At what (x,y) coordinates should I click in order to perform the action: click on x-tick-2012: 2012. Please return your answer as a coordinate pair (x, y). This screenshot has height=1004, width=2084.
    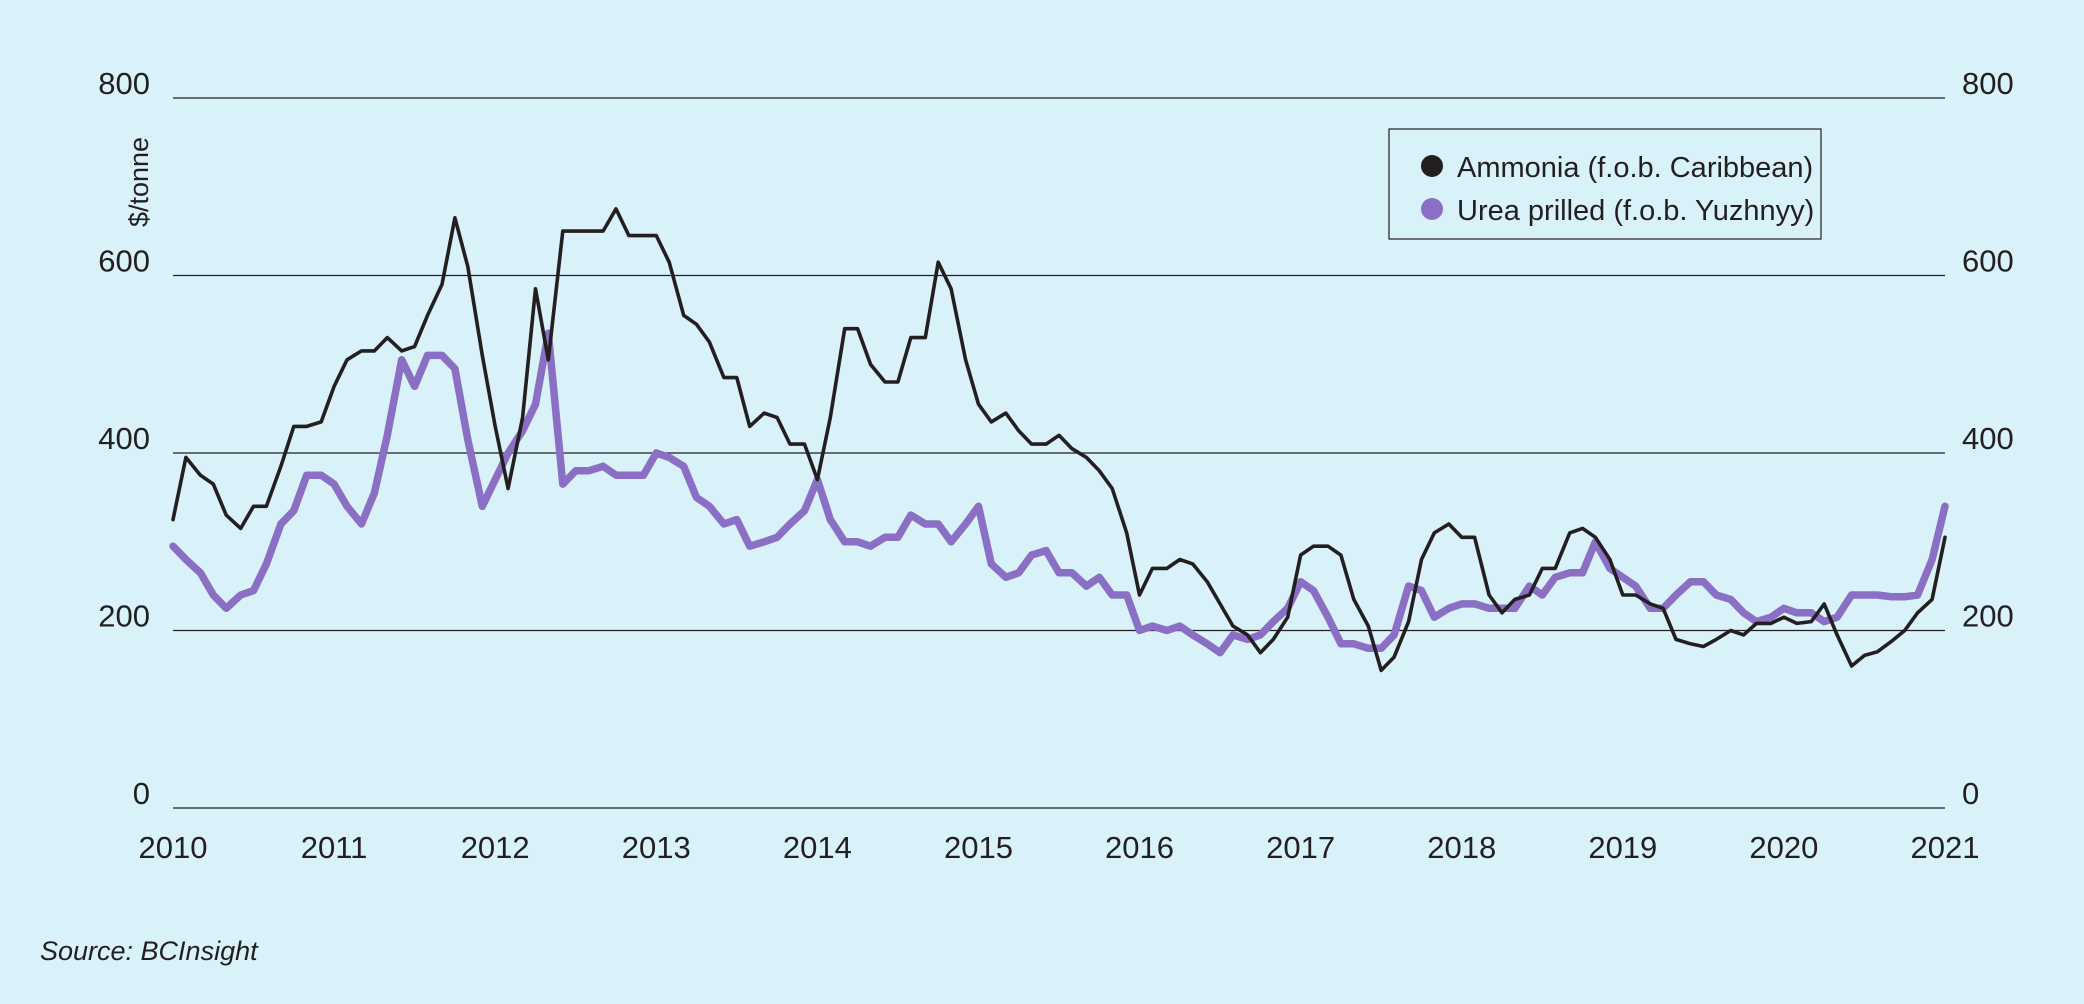
    Looking at the image, I should click on (495, 847).